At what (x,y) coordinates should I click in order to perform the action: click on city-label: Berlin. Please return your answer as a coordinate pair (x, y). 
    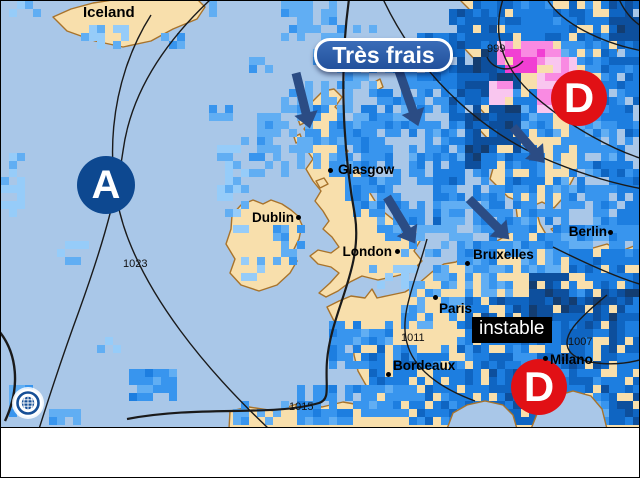
    Looking at the image, I should click on (587, 231).